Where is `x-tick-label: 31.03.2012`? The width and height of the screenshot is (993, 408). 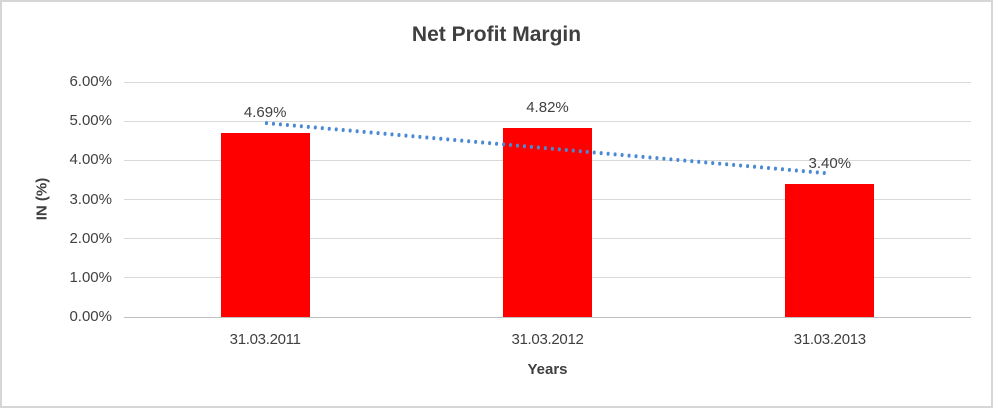
x-tick-label: 31.03.2012 is located at coordinates (547, 339).